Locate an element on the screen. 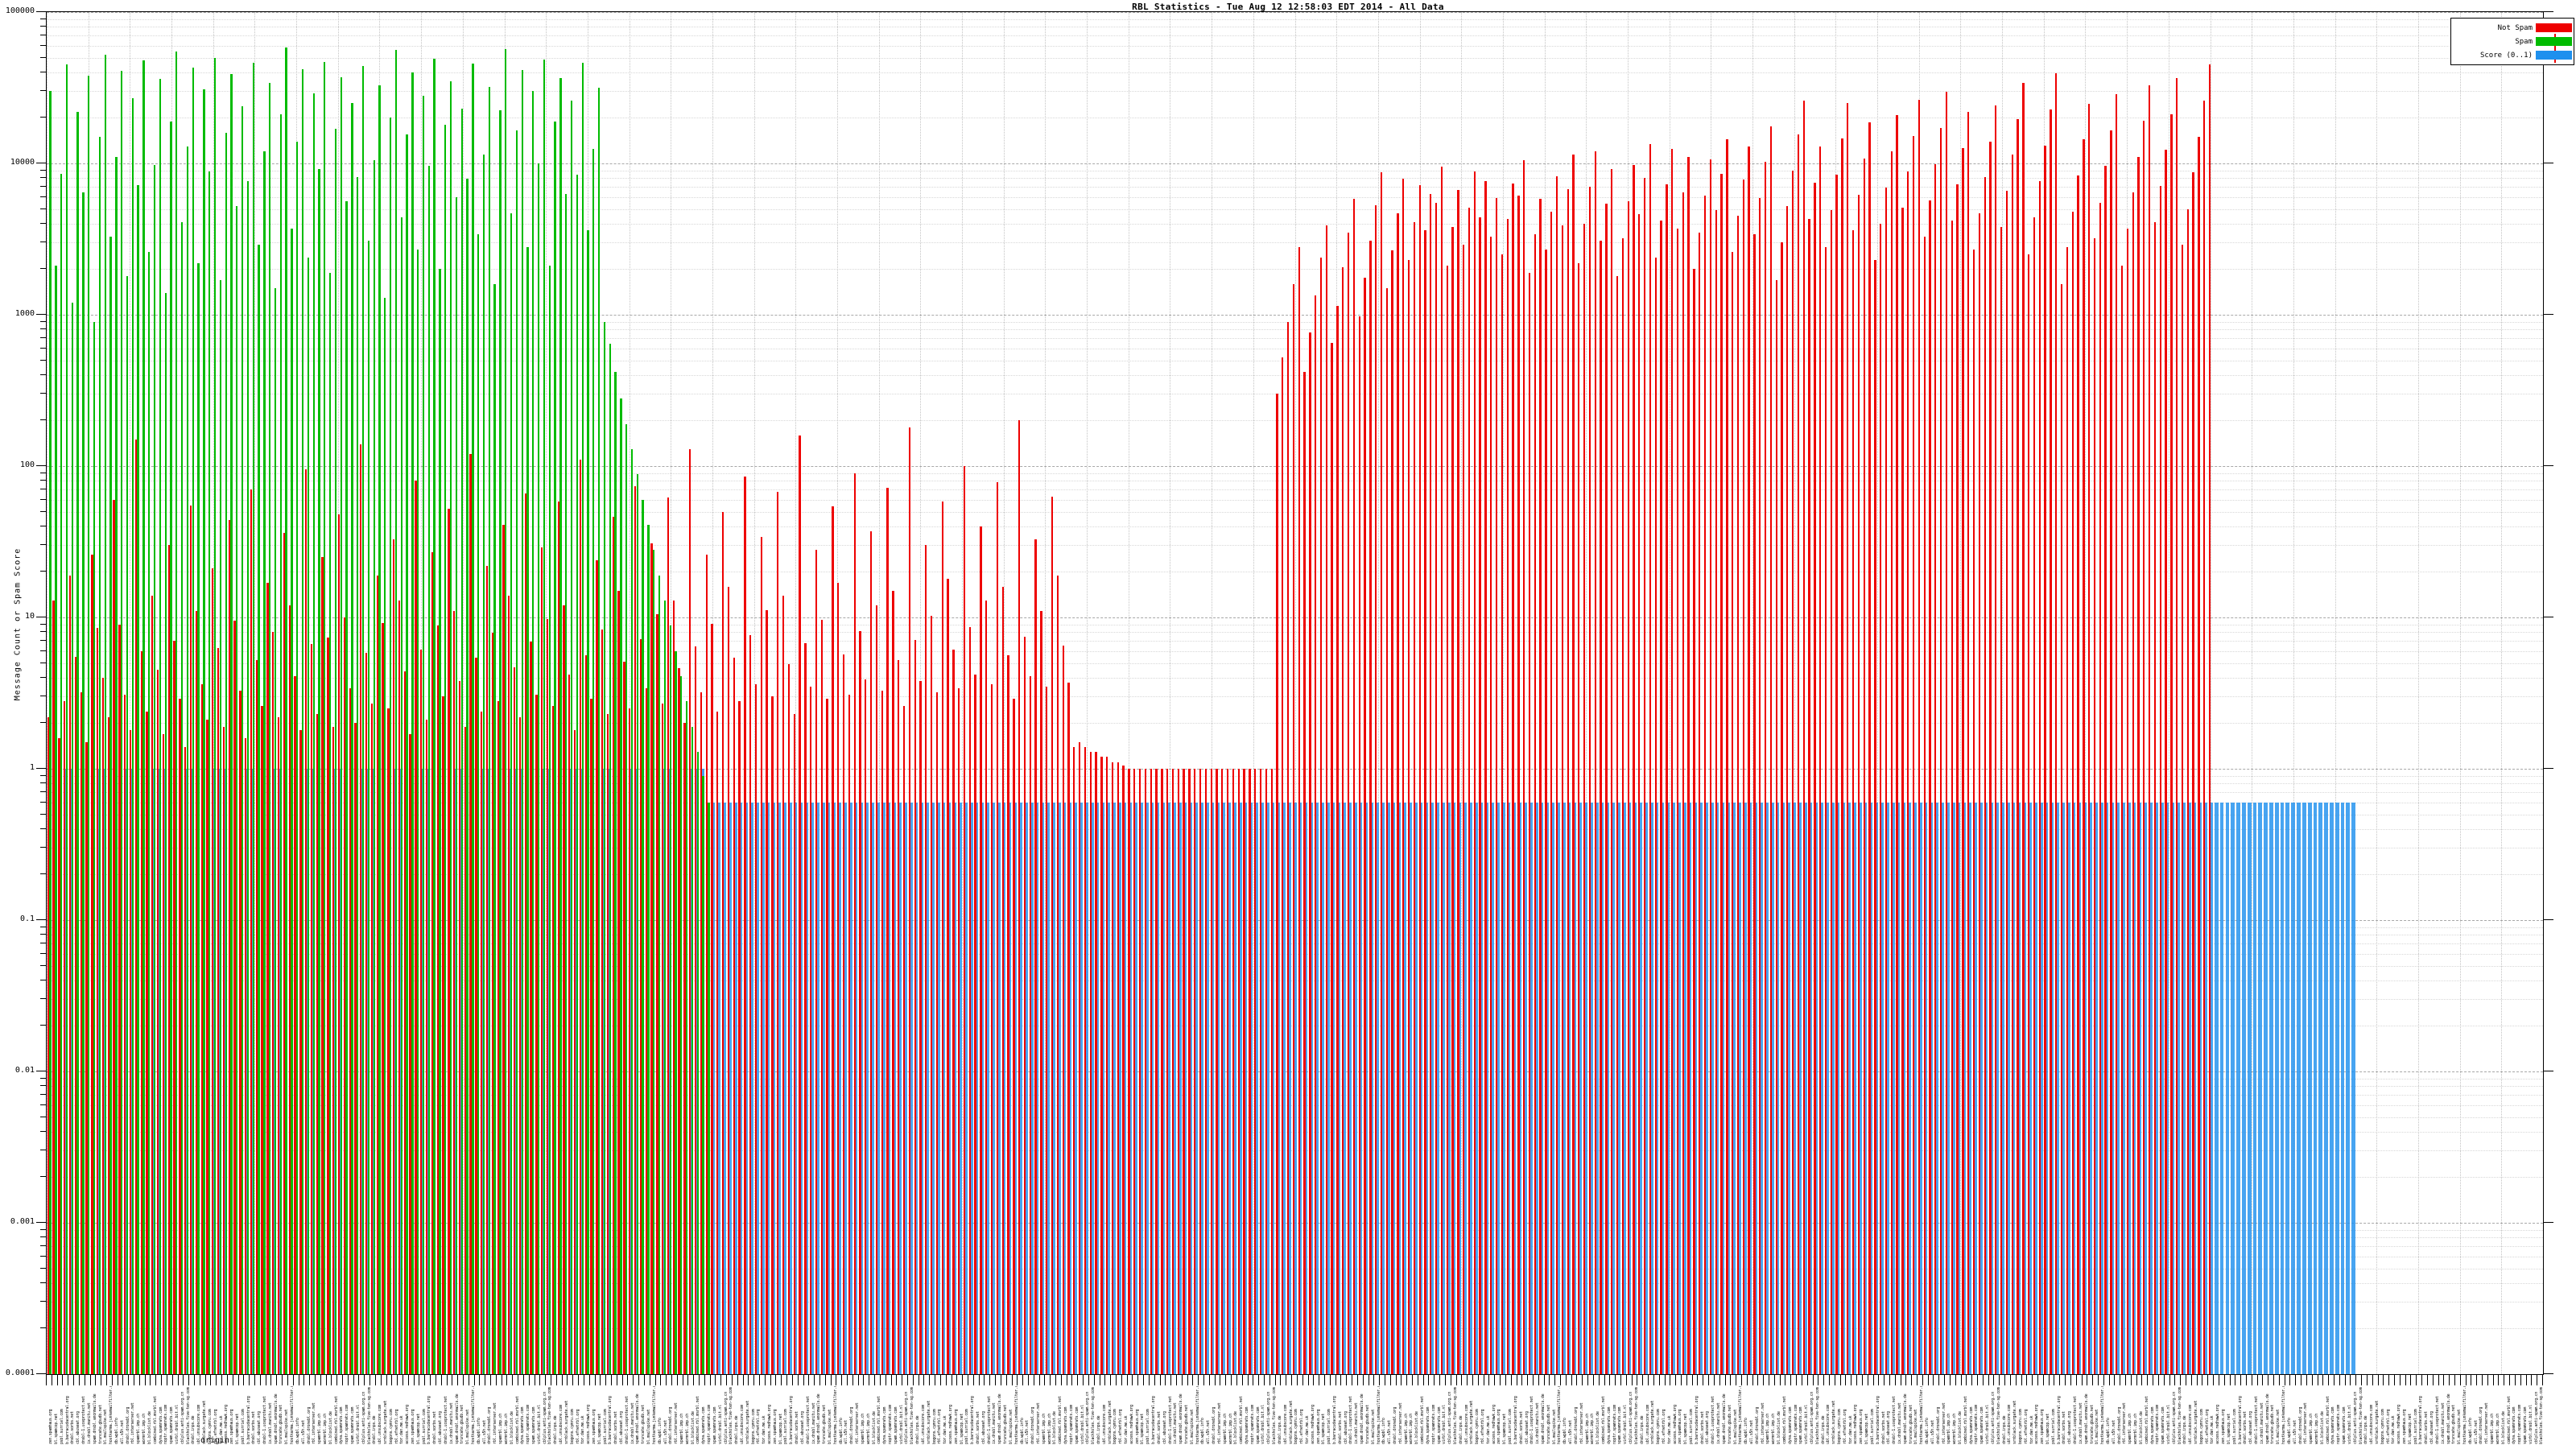 This screenshot has width=2576, height=1449. x-tick-label: dyna.spamrats.com is located at coordinates (1246, 1425).